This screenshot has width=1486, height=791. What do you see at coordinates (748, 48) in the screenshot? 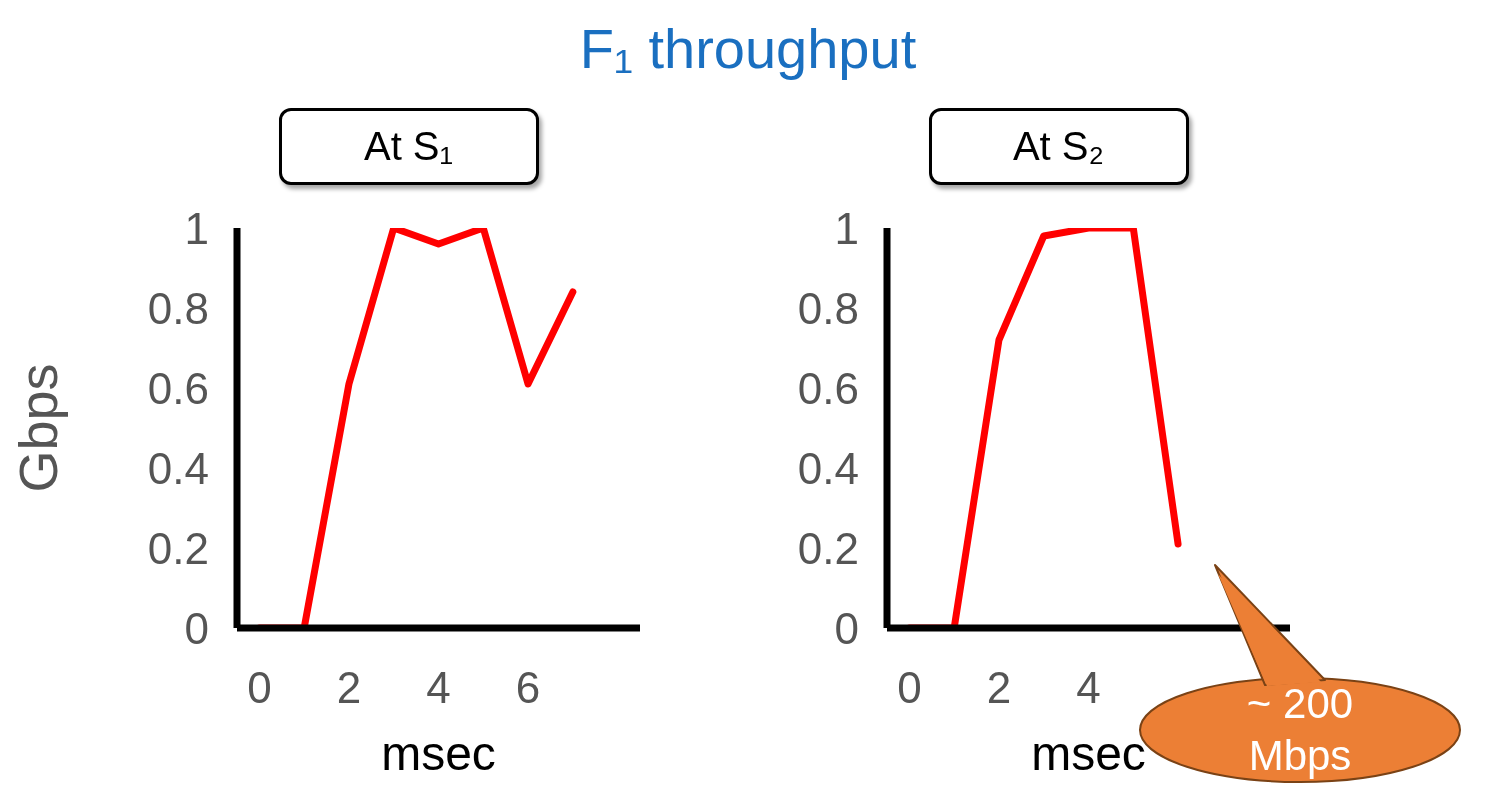
I see `text: F₁ throughput` at bounding box center [748, 48].